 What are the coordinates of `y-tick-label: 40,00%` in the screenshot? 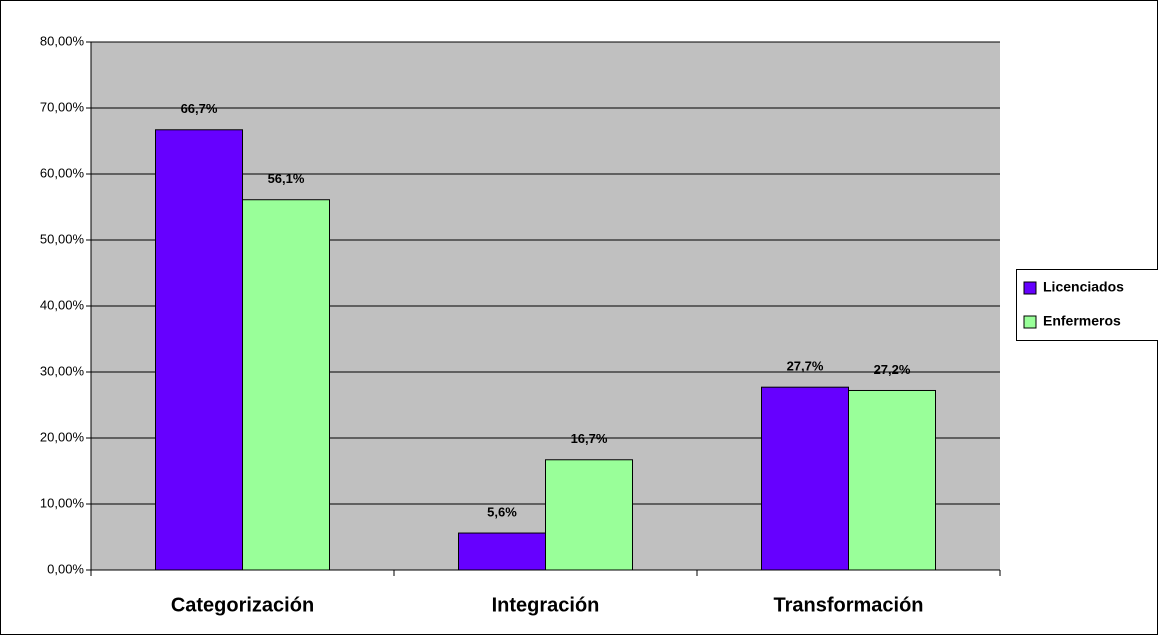 It's located at (62, 304).